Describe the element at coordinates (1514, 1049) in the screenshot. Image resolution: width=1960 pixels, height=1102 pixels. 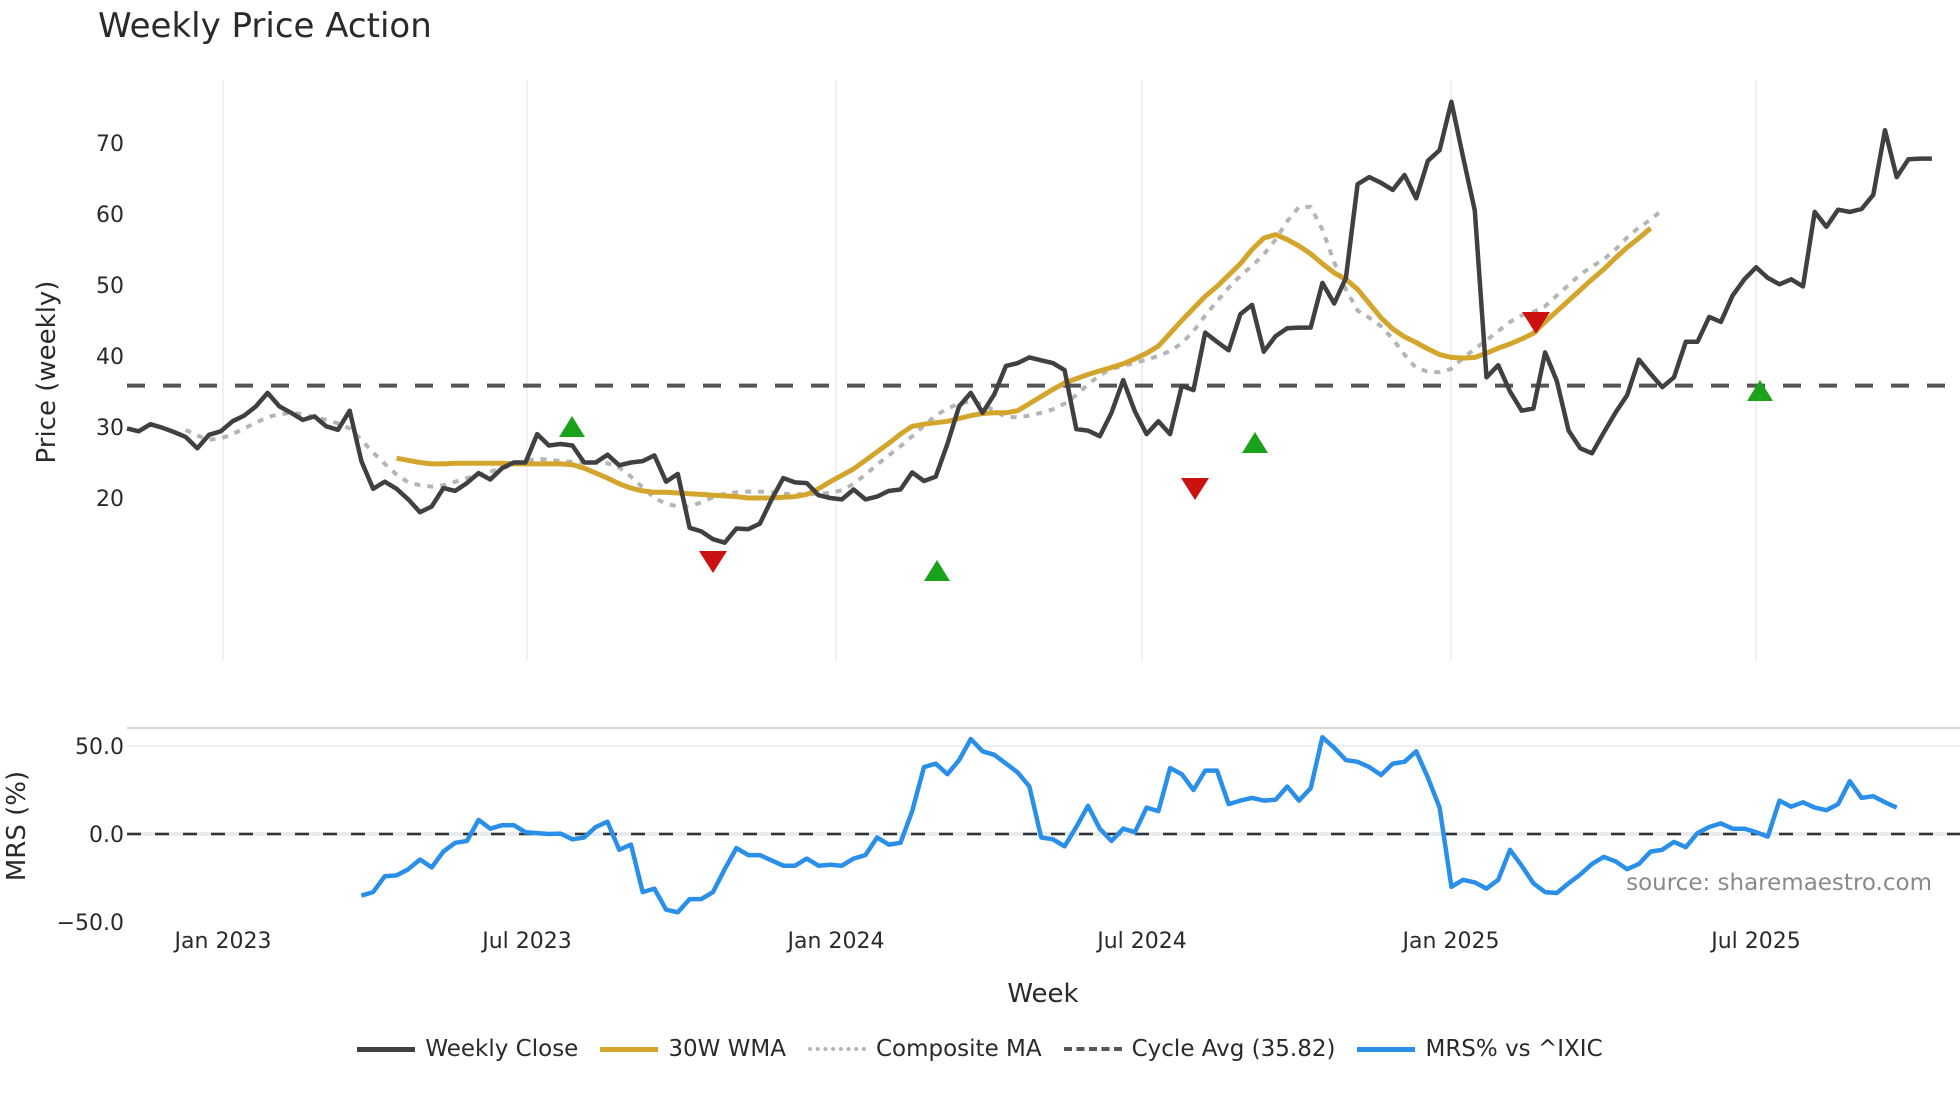
I see `legend-label: MRS% vs ^IXIC` at that location.